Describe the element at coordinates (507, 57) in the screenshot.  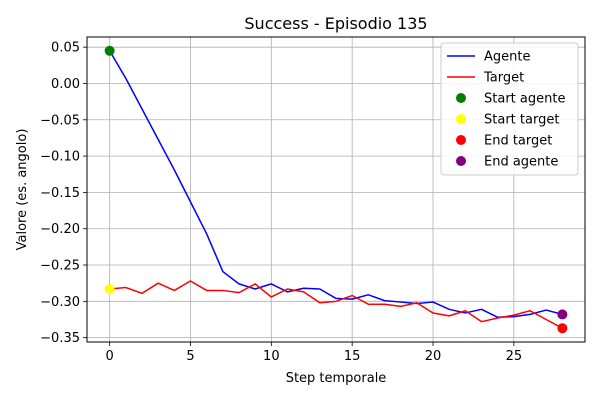
I see `legend-label: Agente` at that location.